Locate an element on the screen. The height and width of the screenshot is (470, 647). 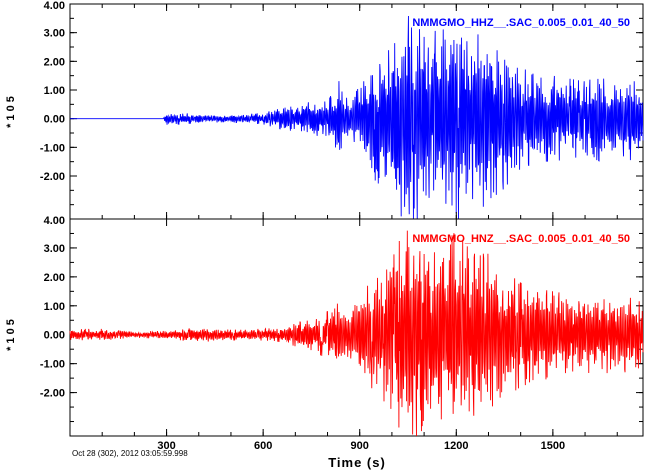
top-y-tick-label: 2.00 is located at coordinates (54, 62).